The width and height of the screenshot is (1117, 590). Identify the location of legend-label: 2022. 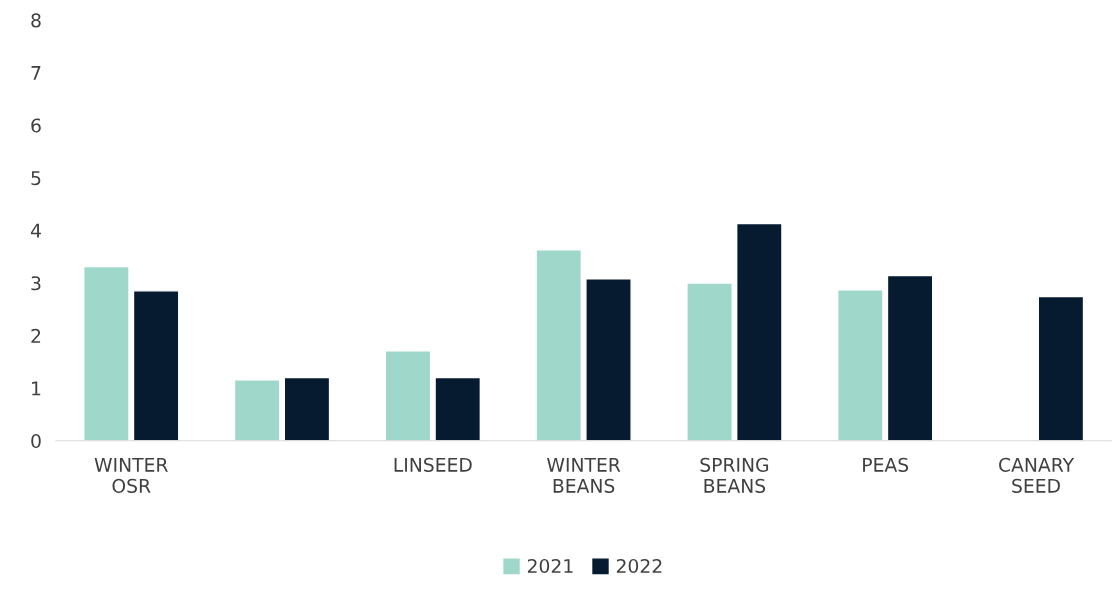
(639, 566).